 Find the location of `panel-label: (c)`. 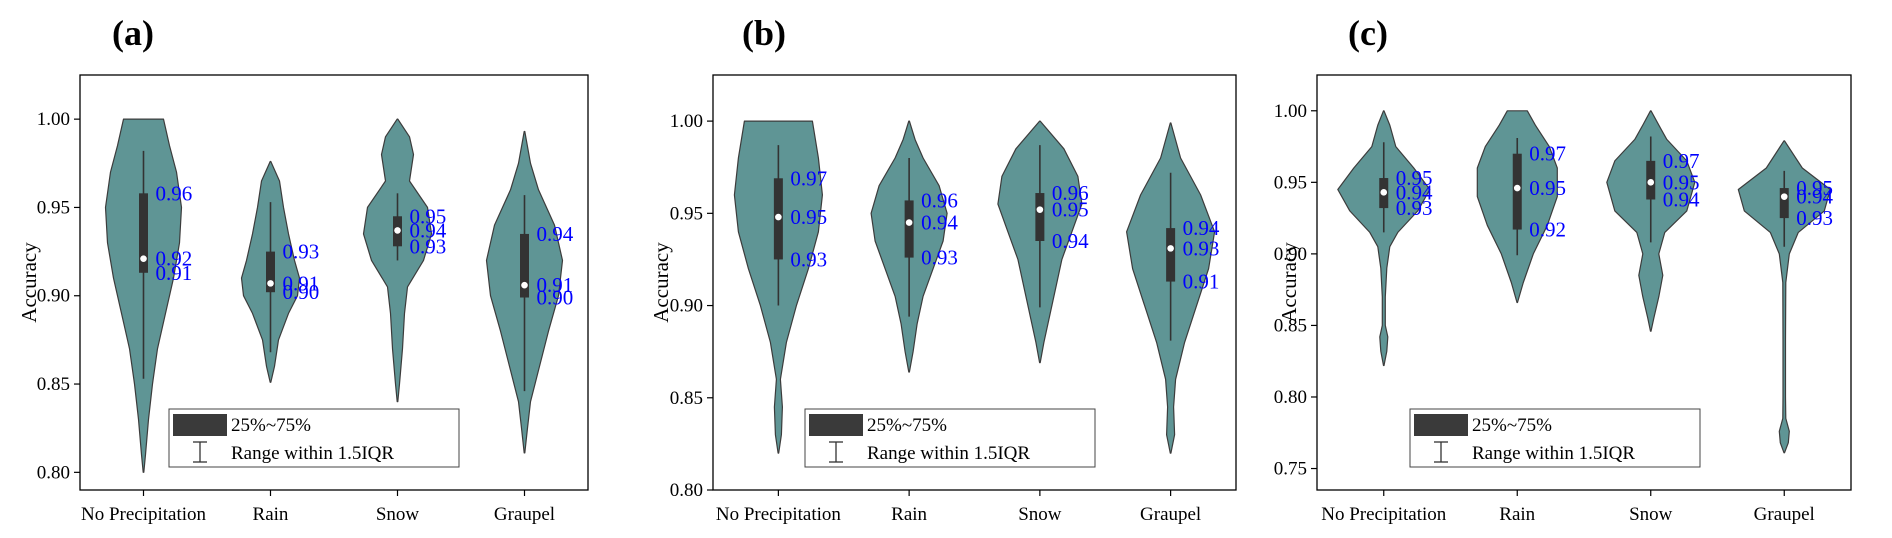

panel-label: (c) is located at coordinates (1368, 33).